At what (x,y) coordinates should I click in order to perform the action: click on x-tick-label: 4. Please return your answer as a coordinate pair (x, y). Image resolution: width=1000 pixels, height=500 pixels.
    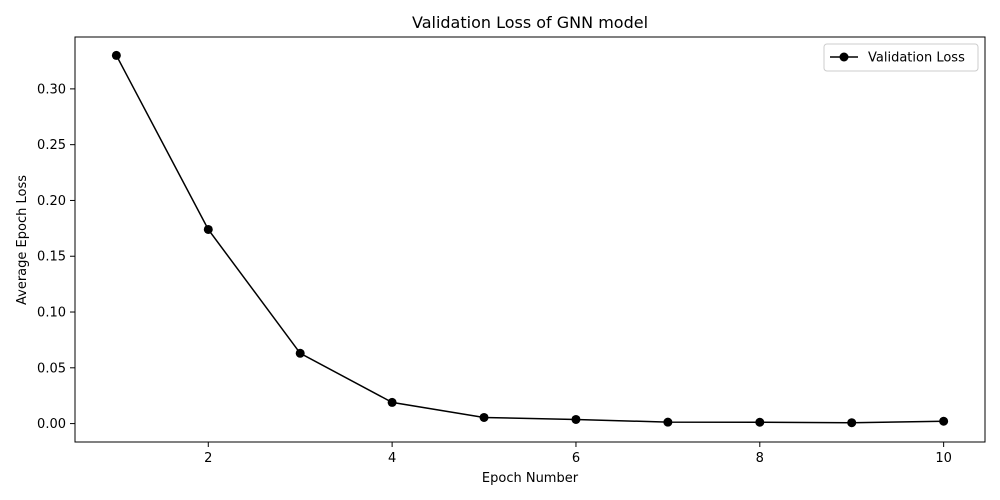
    Looking at the image, I should click on (392, 458).